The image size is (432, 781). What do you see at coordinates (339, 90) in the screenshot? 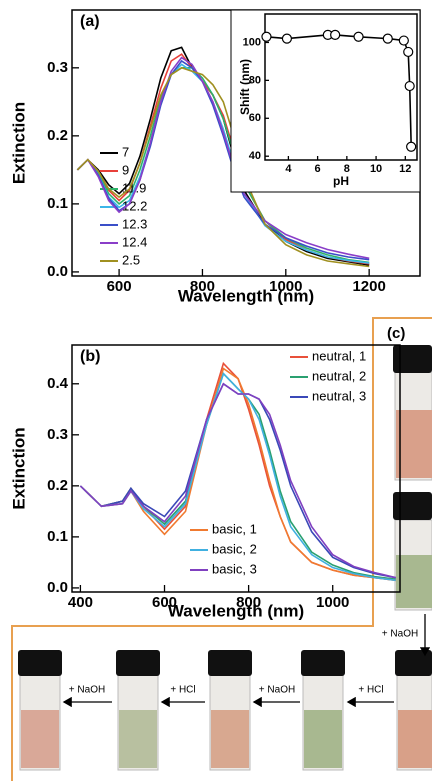
I see `series-line` at bounding box center [339, 90].